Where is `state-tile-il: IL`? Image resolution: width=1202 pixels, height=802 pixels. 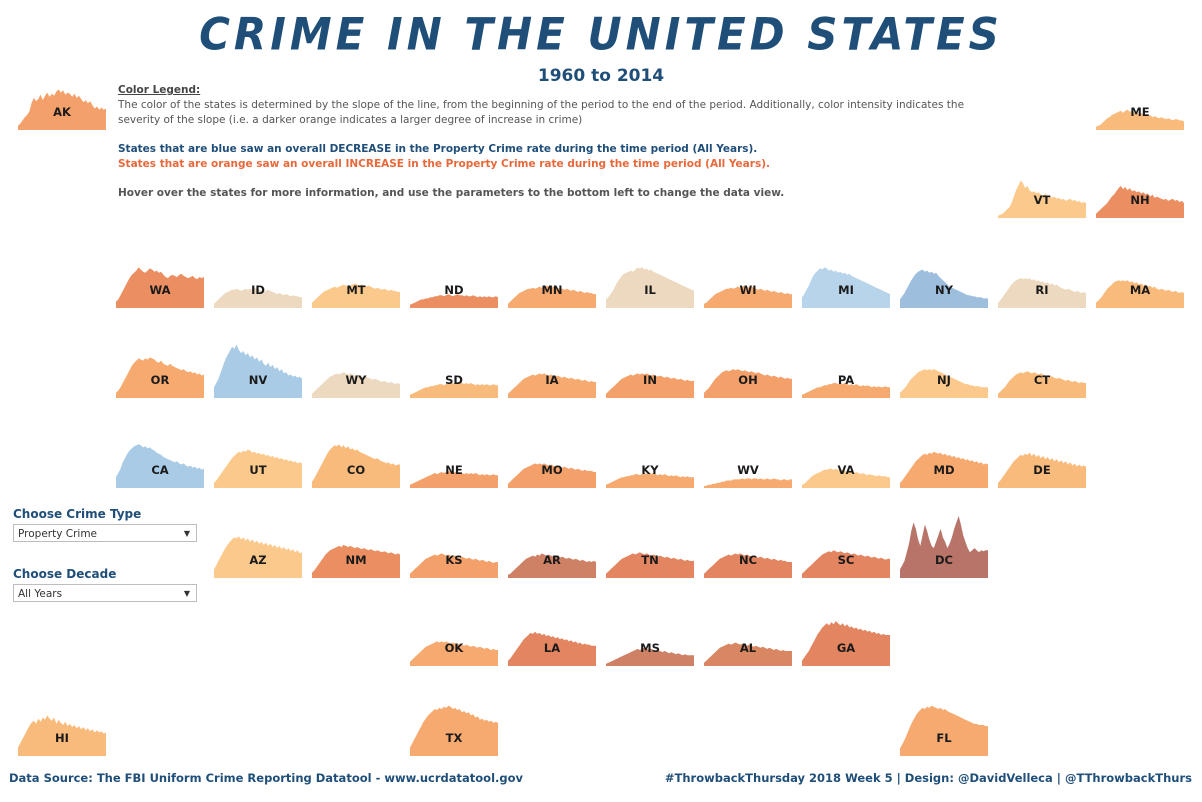 state-tile-il: IL is located at coordinates (650, 287).